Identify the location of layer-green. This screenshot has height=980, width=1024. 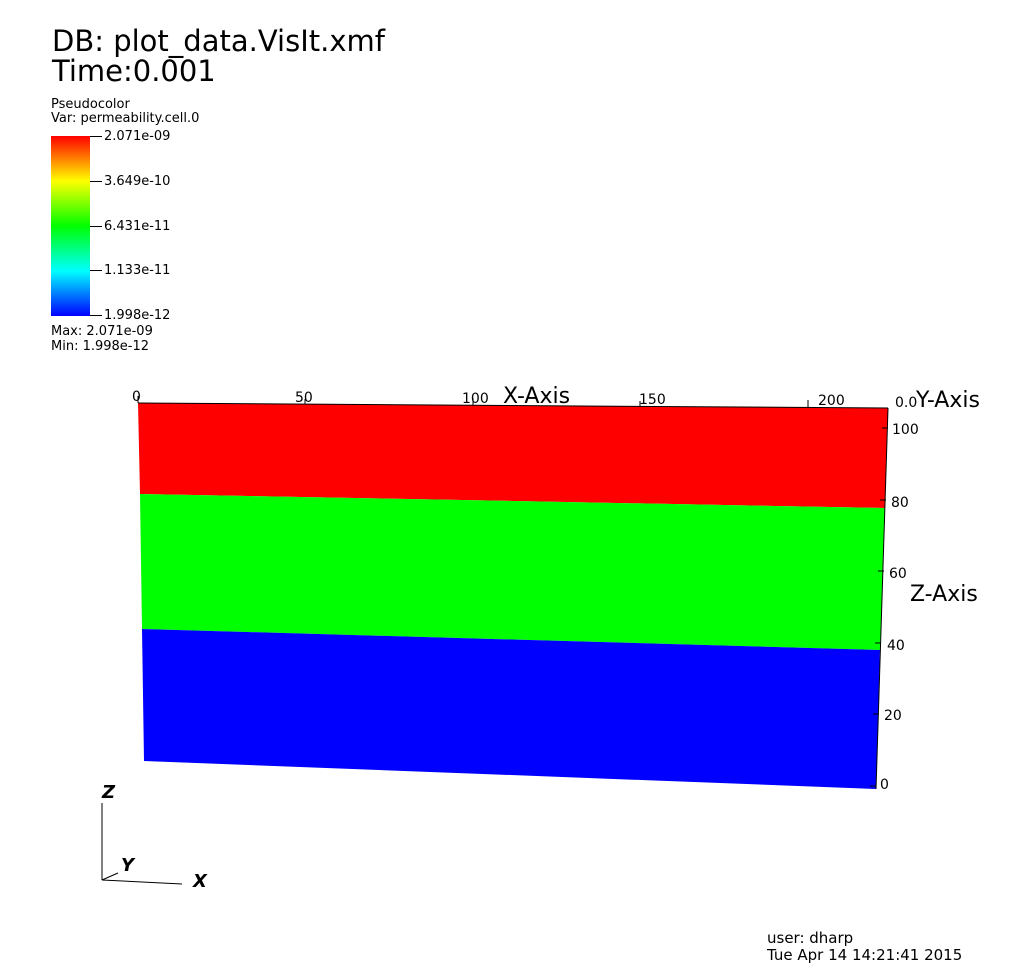
(512, 572).